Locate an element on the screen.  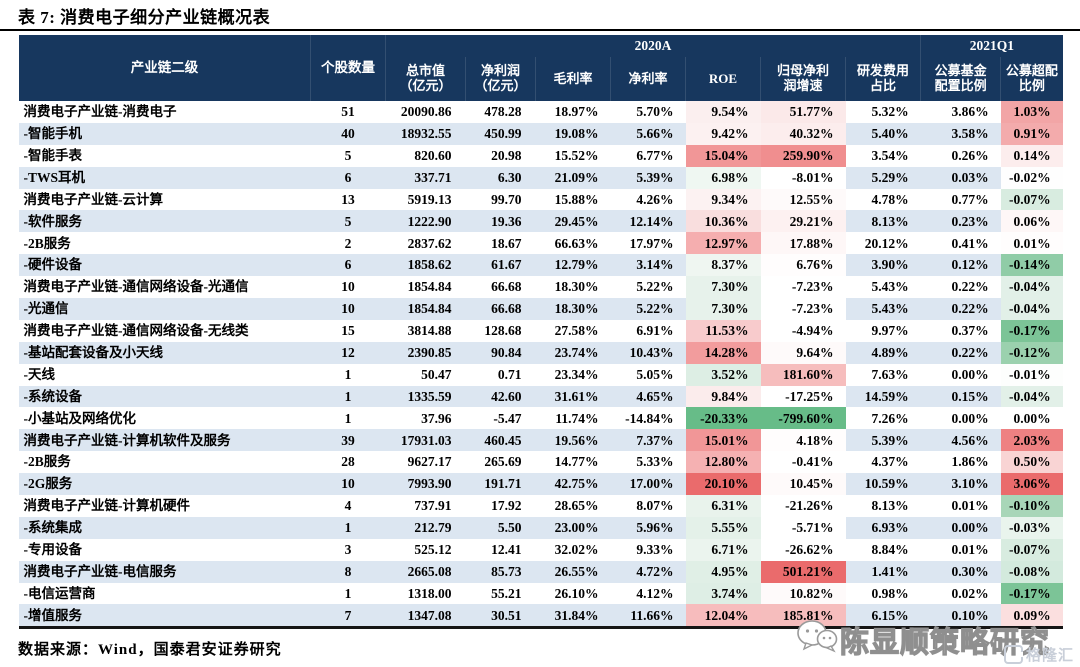
cell-fund-overweight: -0.04% is located at coordinates (1031, 396).